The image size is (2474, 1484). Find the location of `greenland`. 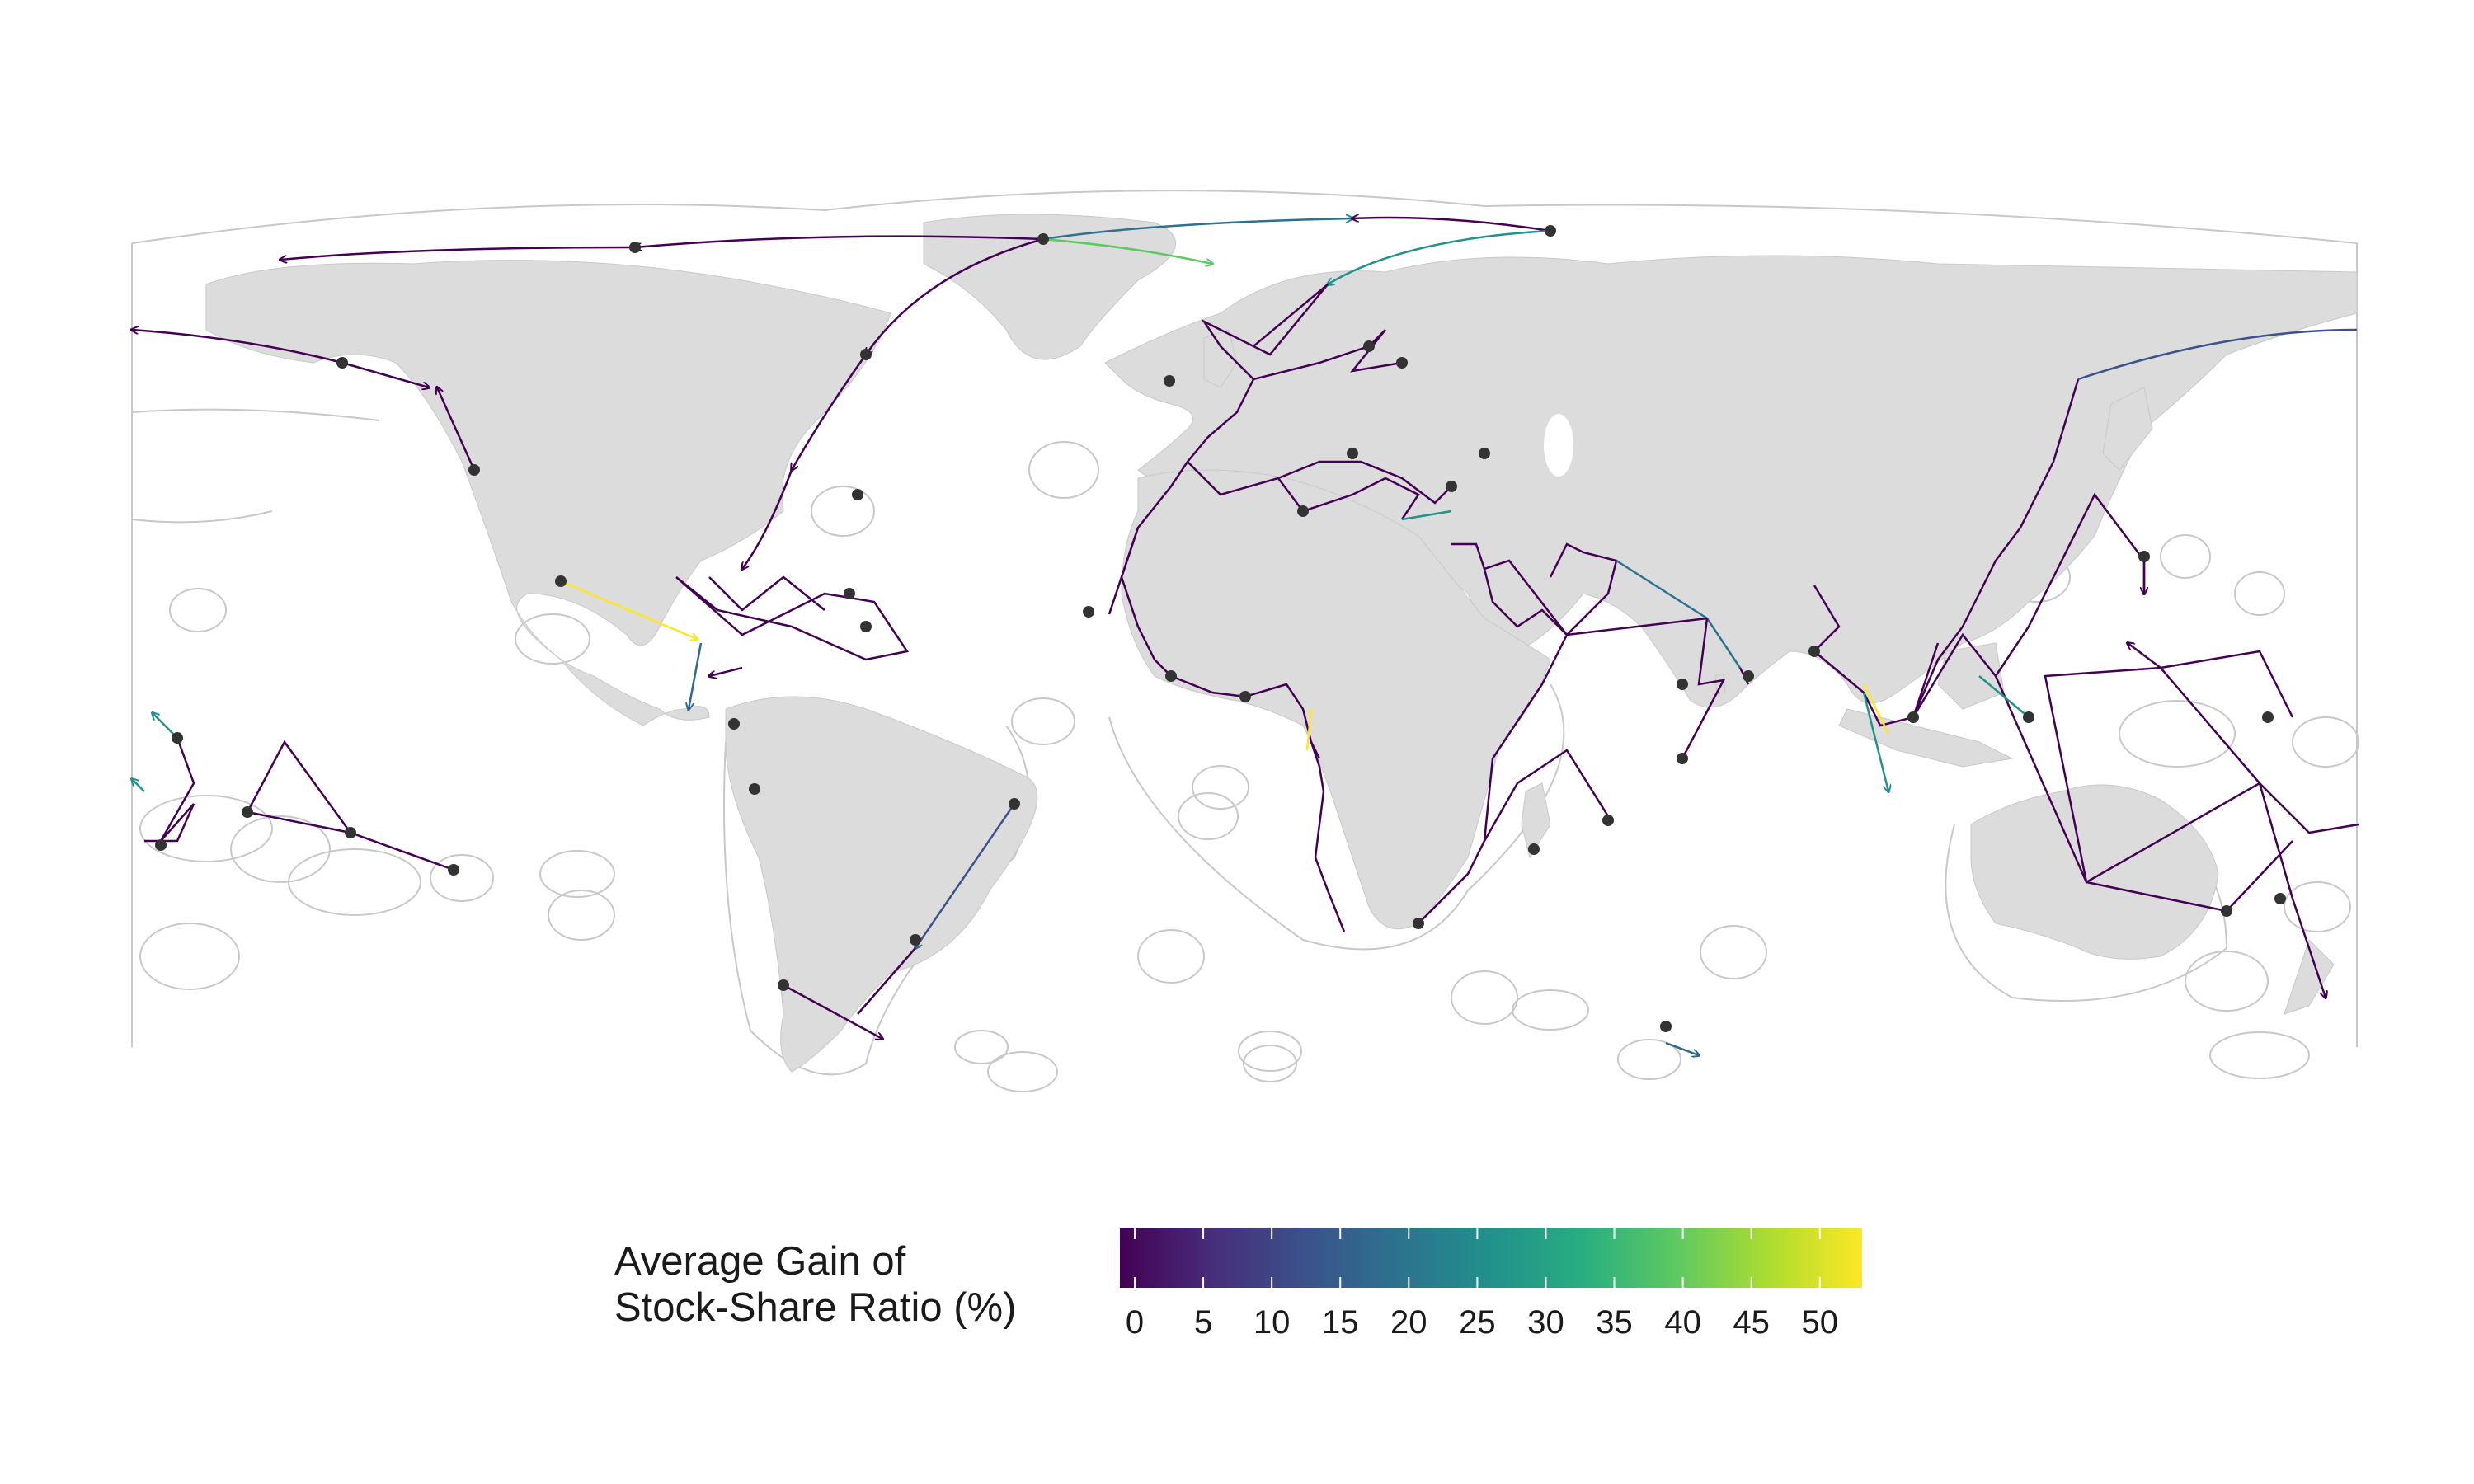

greenland is located at coordinates (1050, 287).